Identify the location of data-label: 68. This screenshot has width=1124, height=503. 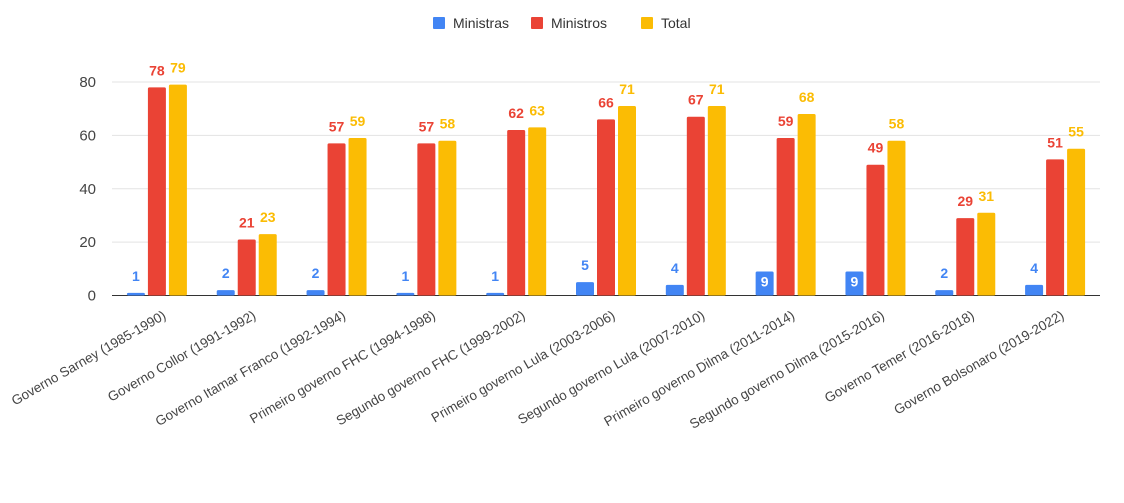
(807, 97).